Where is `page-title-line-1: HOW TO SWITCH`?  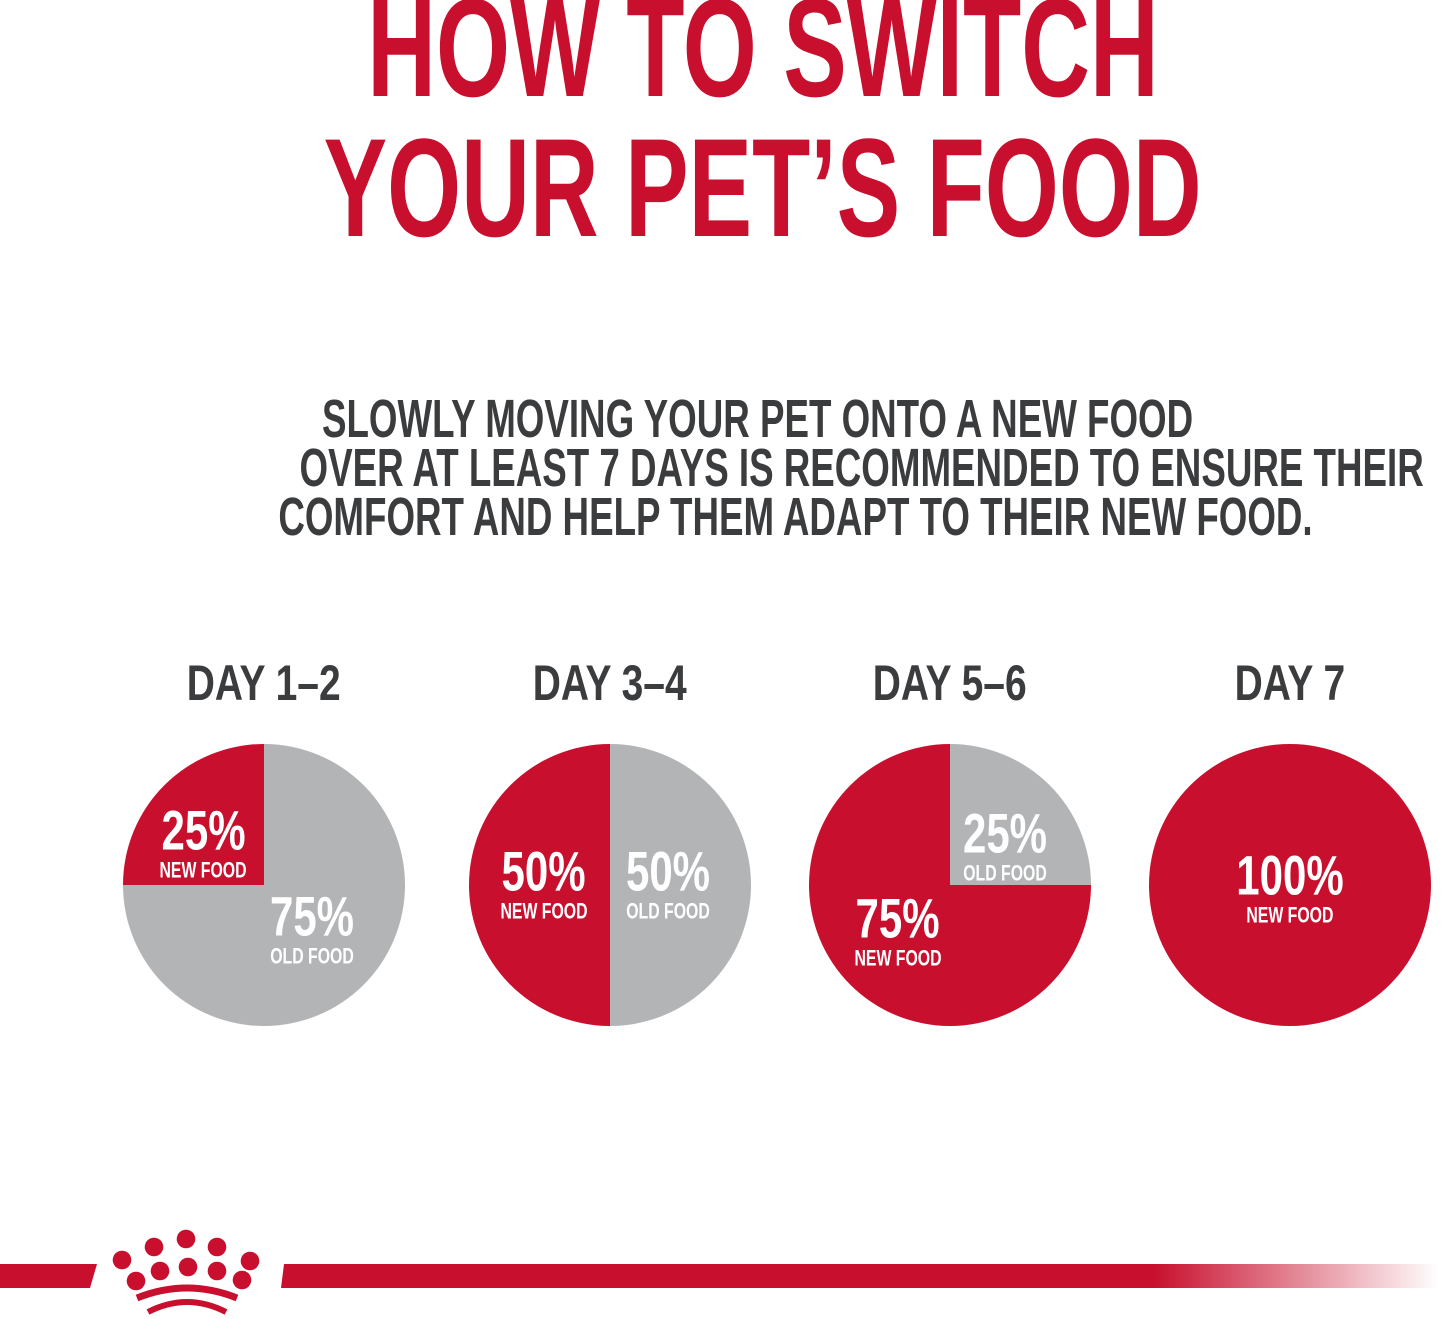 page-title-line-1: HOW TO SWITCH is located at coordinates (762, 63).